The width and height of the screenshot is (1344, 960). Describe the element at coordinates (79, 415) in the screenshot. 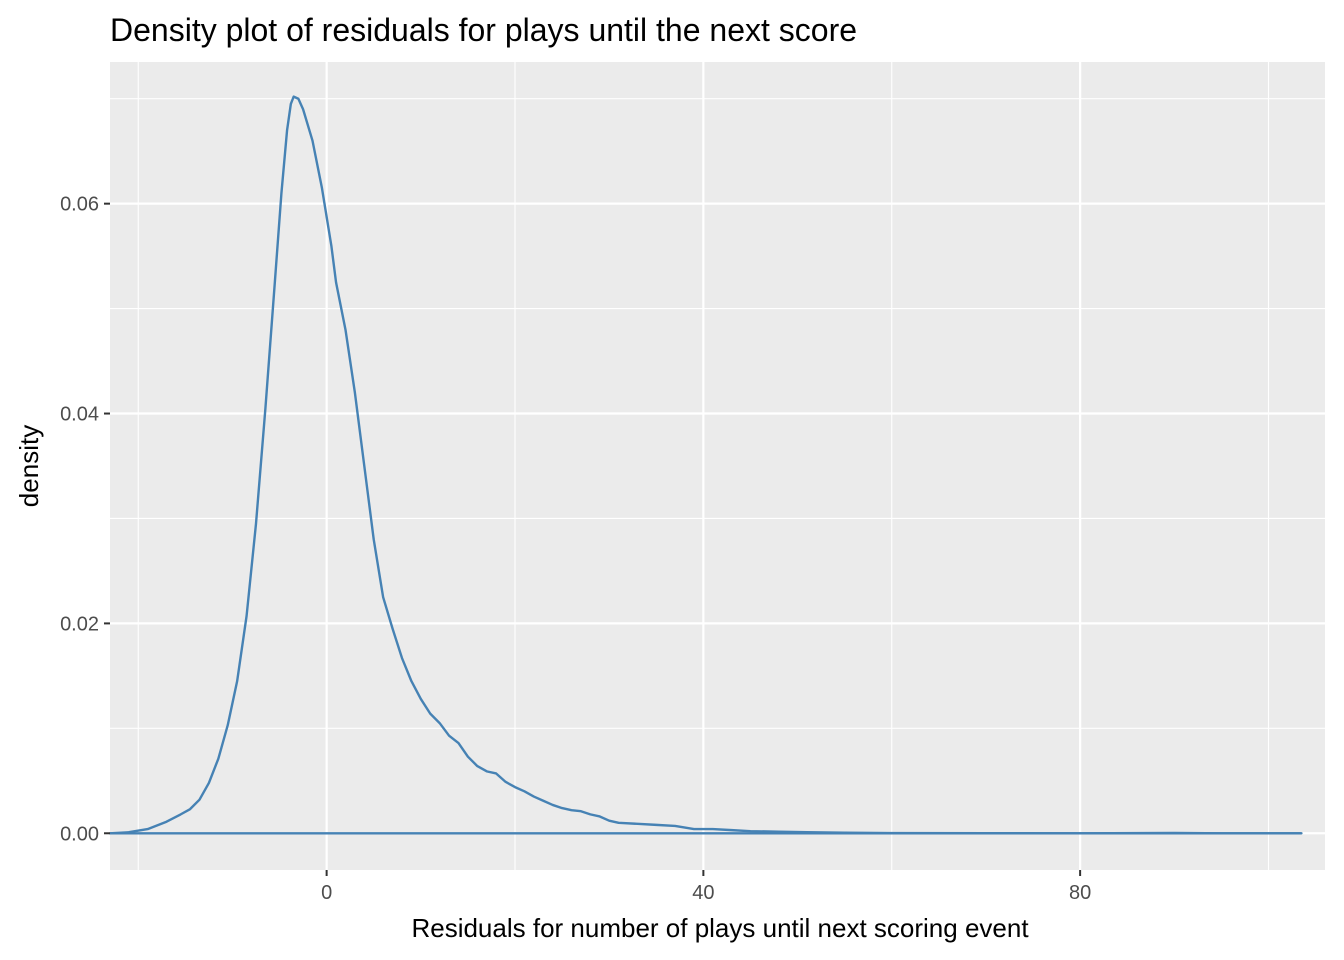

I see `y-tick-label: 0.04` at that location.